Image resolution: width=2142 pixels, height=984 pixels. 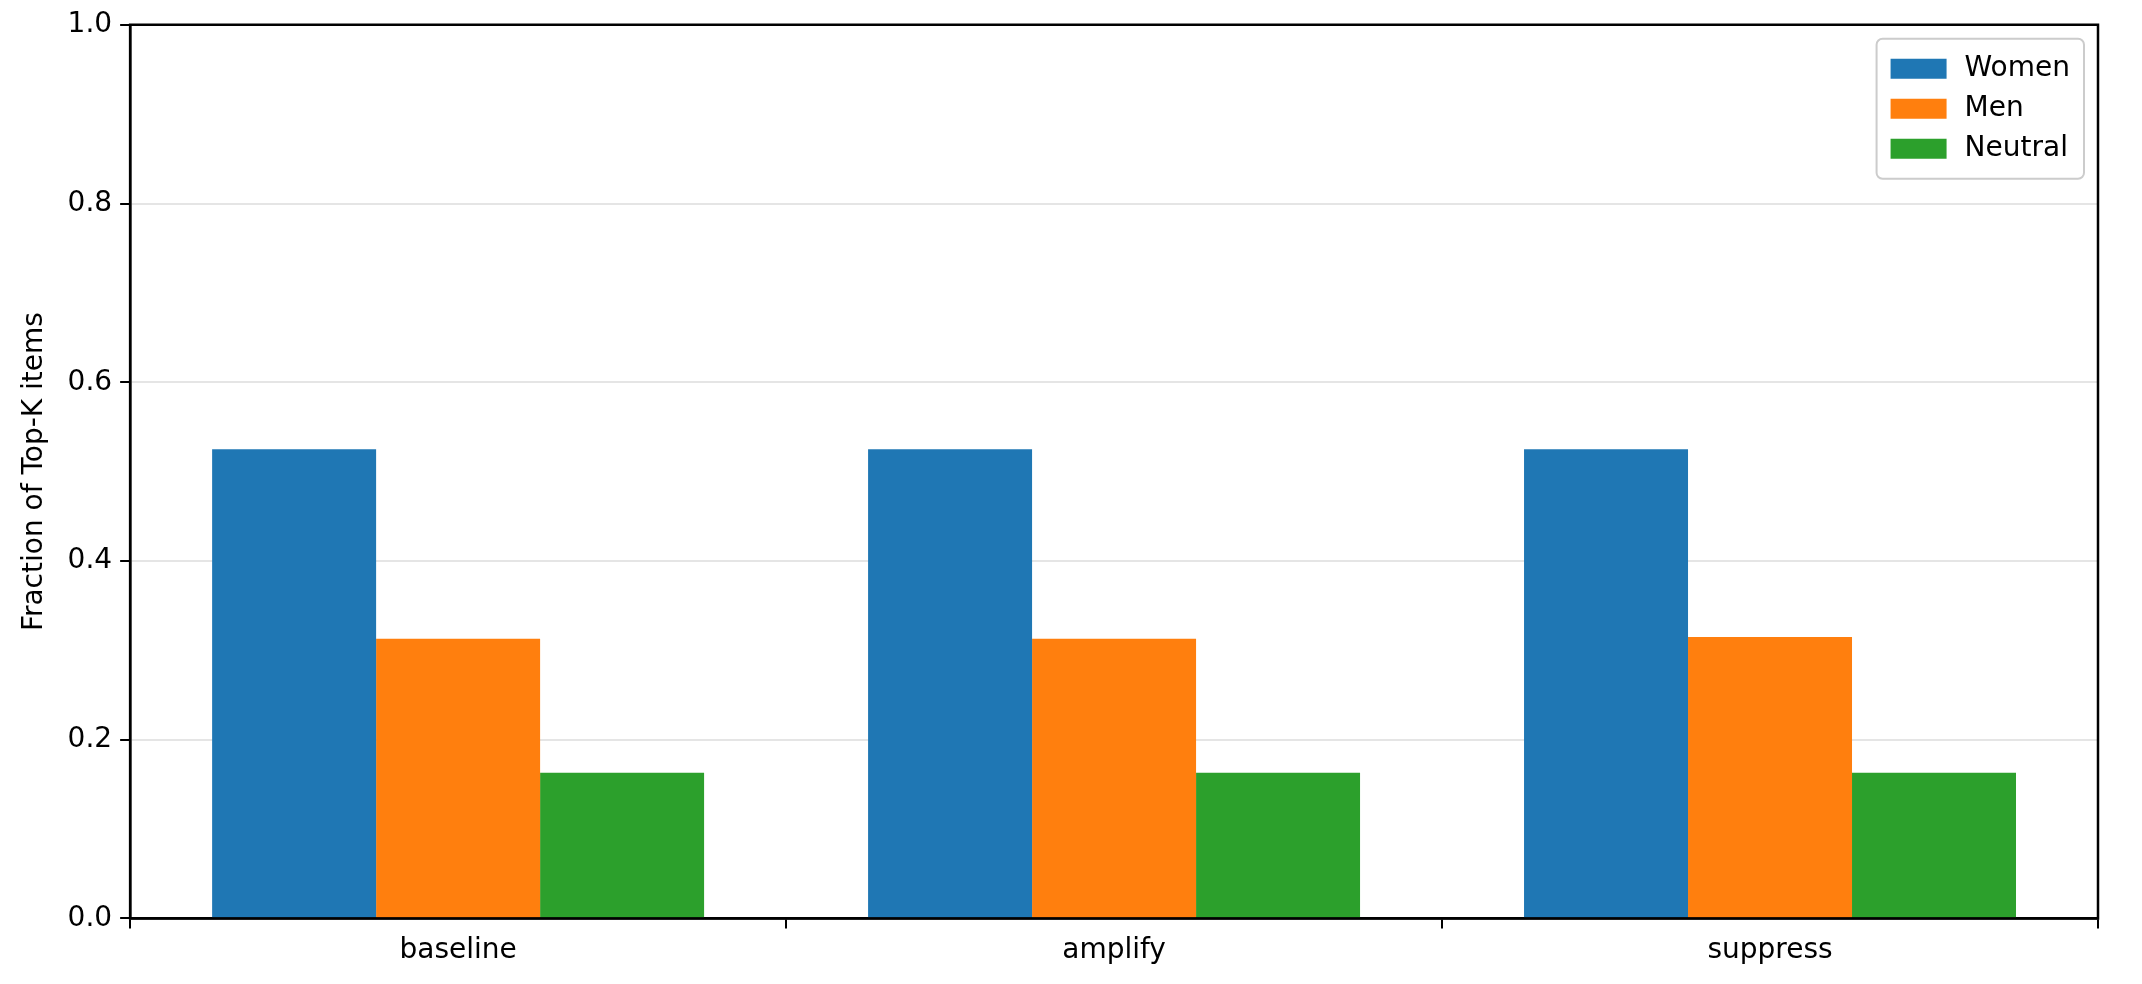 I want to click on x-tick-label: baseline, so click(x=458, y=949).